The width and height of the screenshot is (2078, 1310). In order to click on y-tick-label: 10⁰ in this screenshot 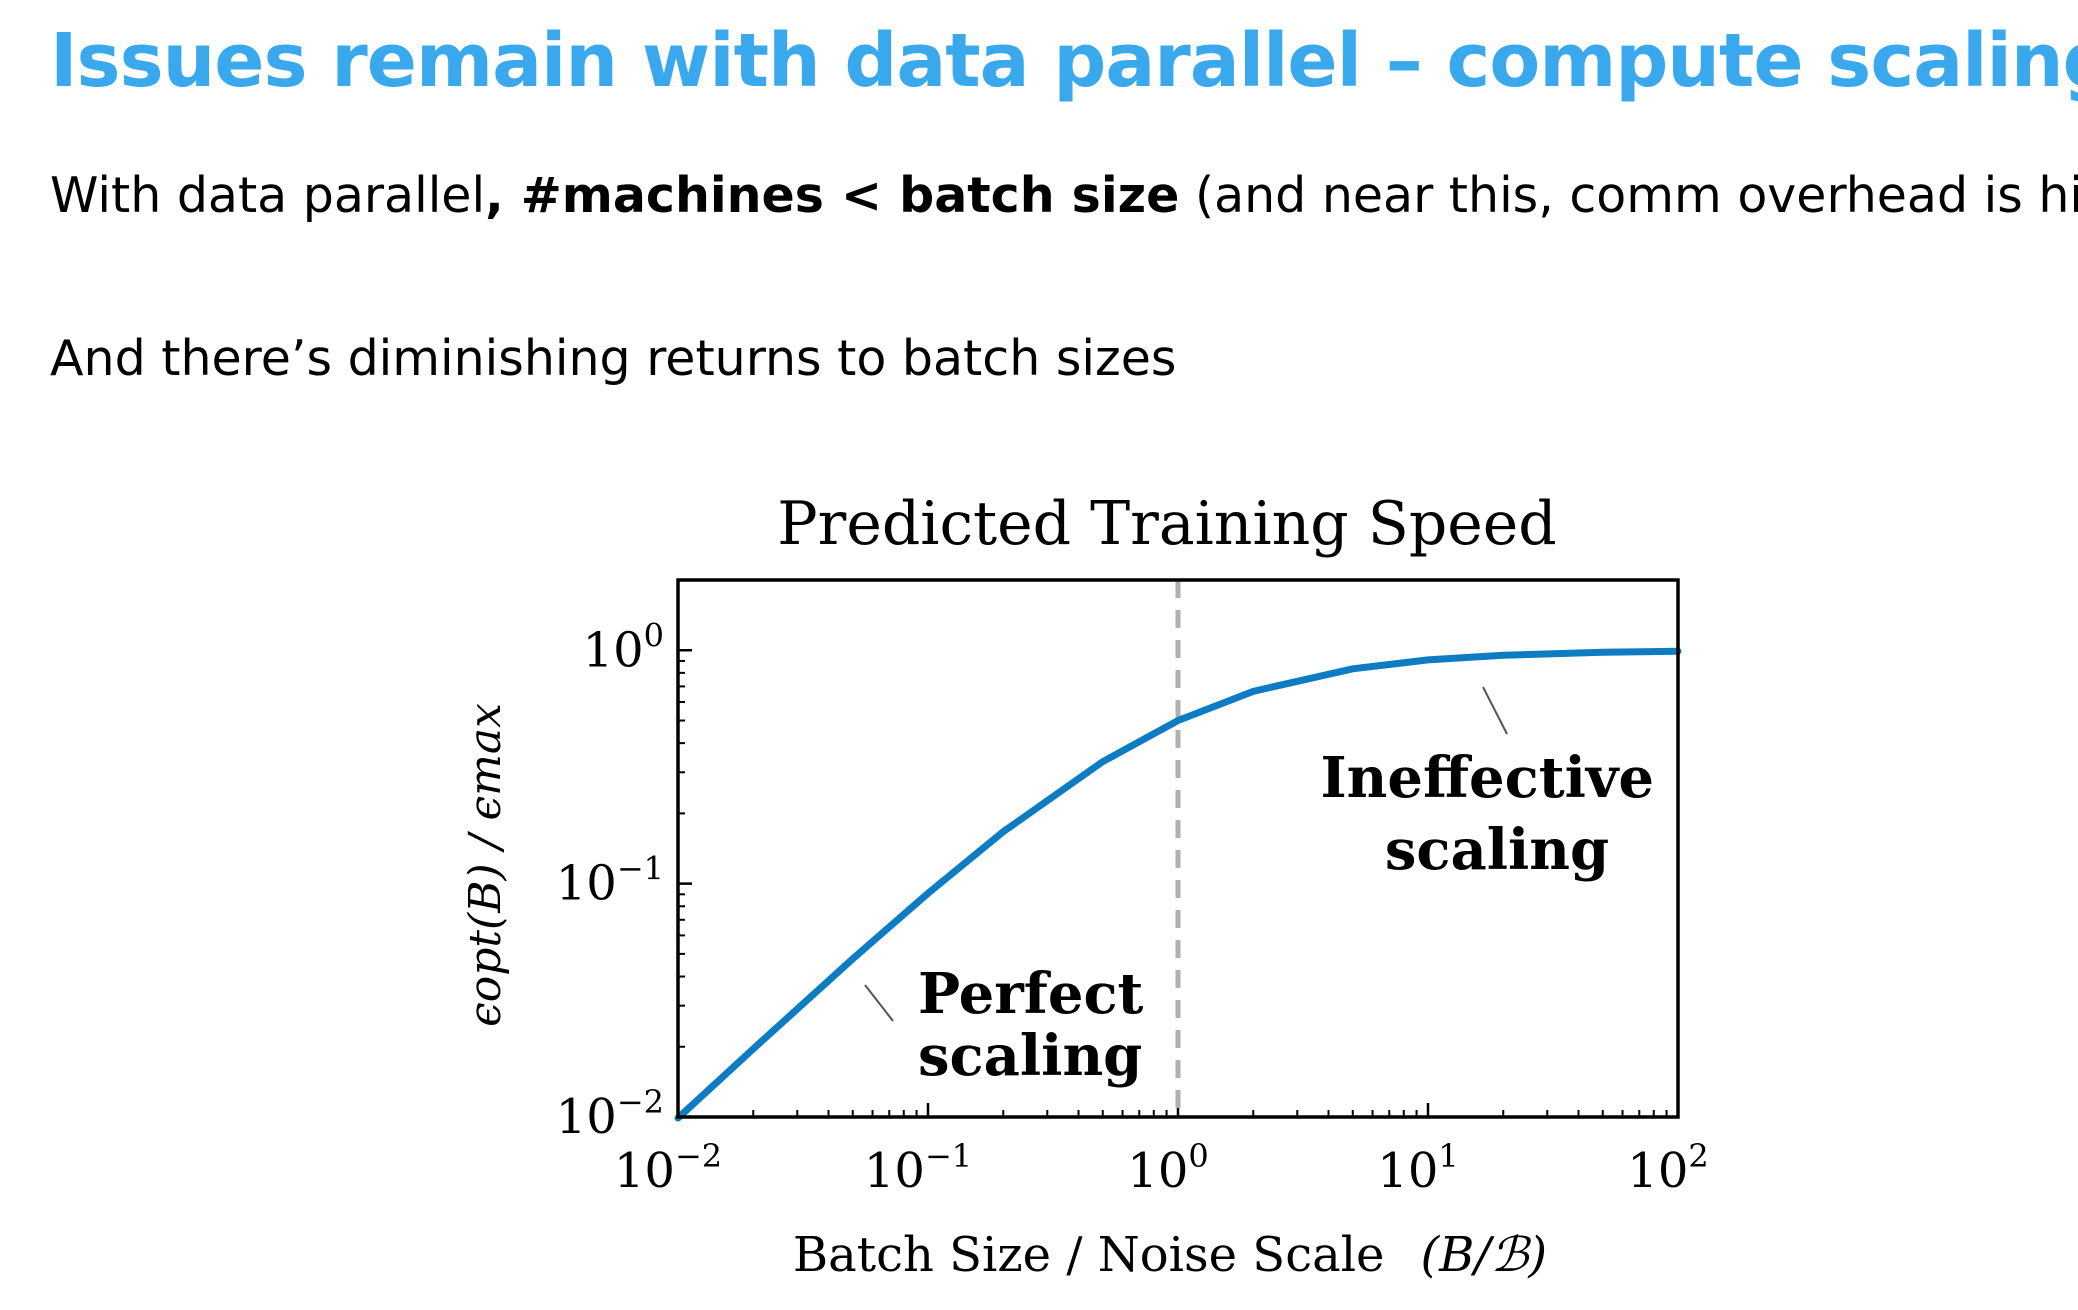, I will do `click(623, 647)`.